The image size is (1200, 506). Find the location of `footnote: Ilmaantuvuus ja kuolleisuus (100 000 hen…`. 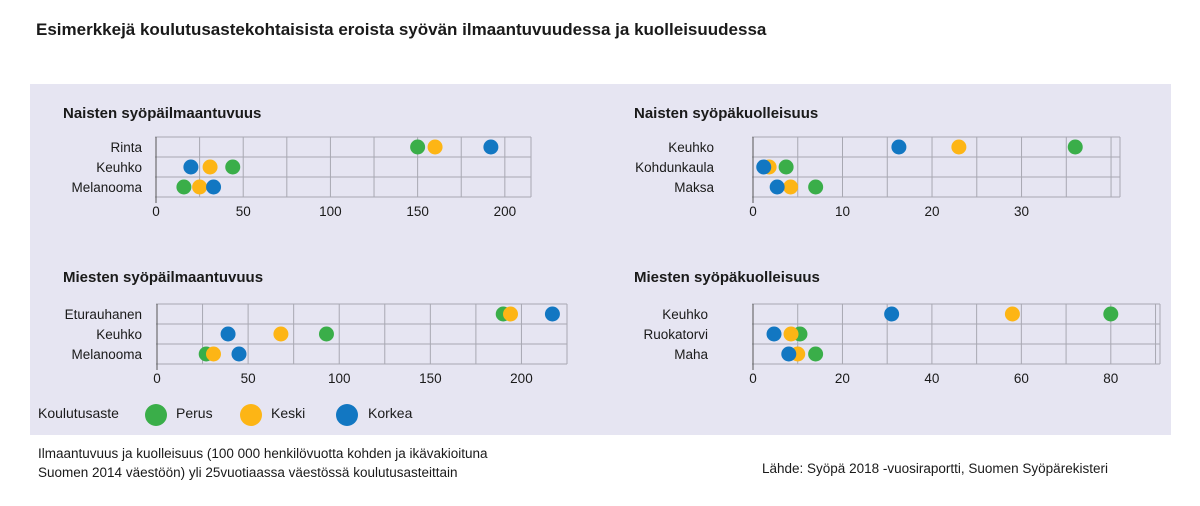

footnote: Ilmaantuvuus ja kuolleisuus (100 000 hen… is located at coordinates (318, 463).